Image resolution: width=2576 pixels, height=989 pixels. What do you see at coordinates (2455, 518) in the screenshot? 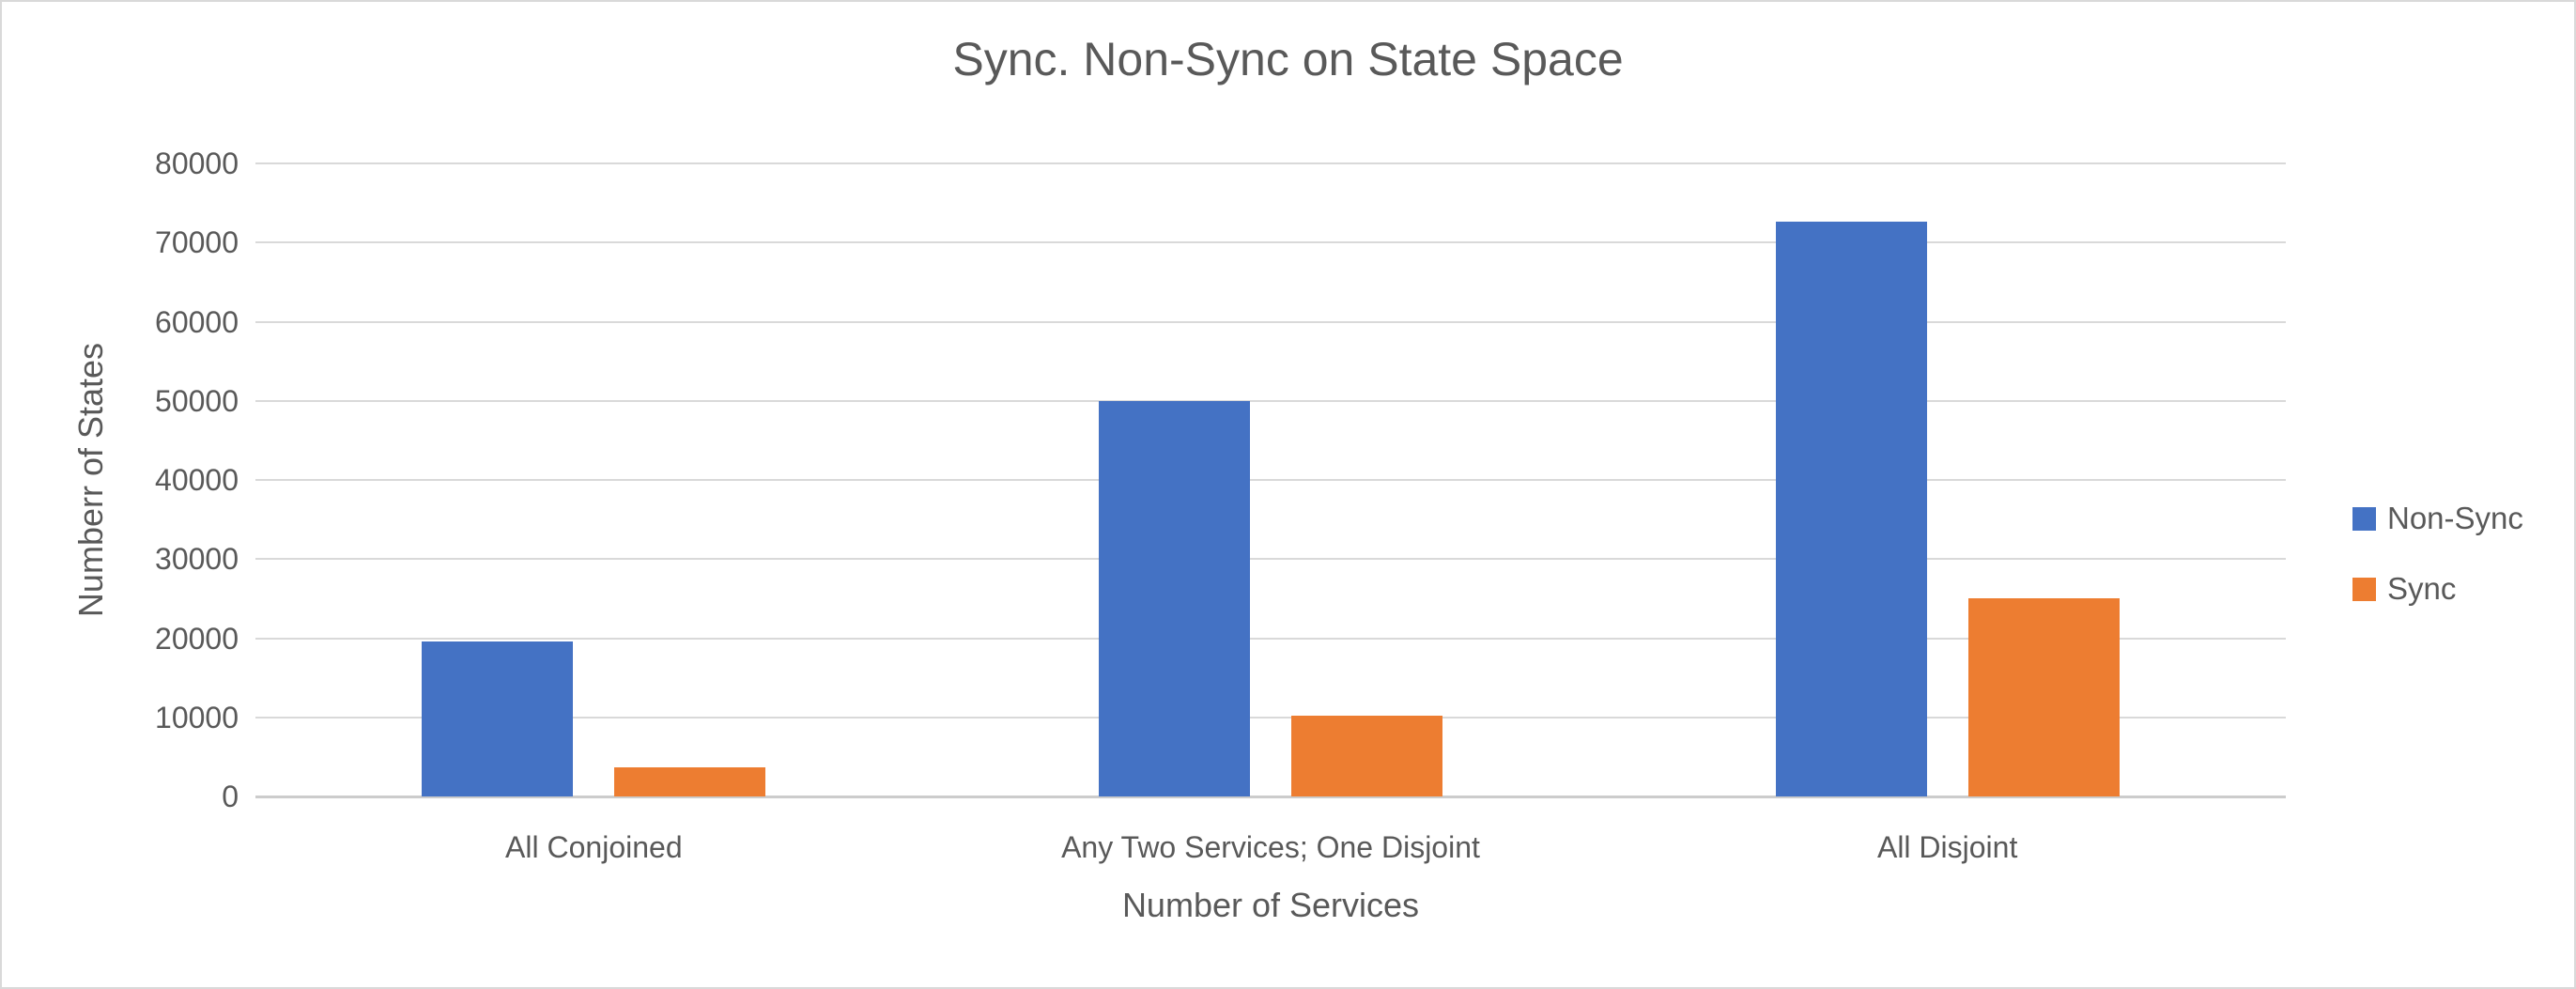
I see `legend-label: Non-Sync` at bounding box center [2455, 518].